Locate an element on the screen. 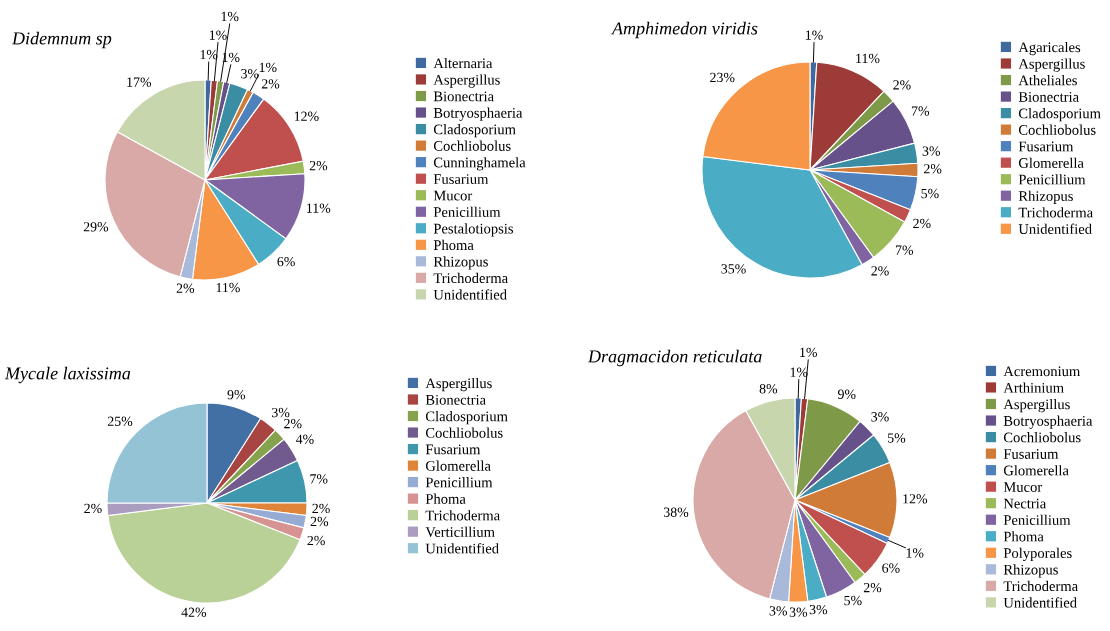  chart-title: Mycale laxissima is located at coordinates (67, 375).